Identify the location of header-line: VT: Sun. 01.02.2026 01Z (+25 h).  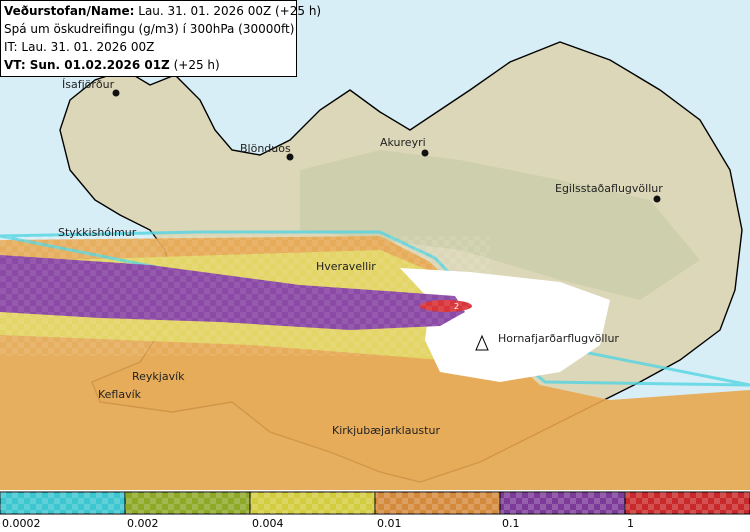
(112, 65).